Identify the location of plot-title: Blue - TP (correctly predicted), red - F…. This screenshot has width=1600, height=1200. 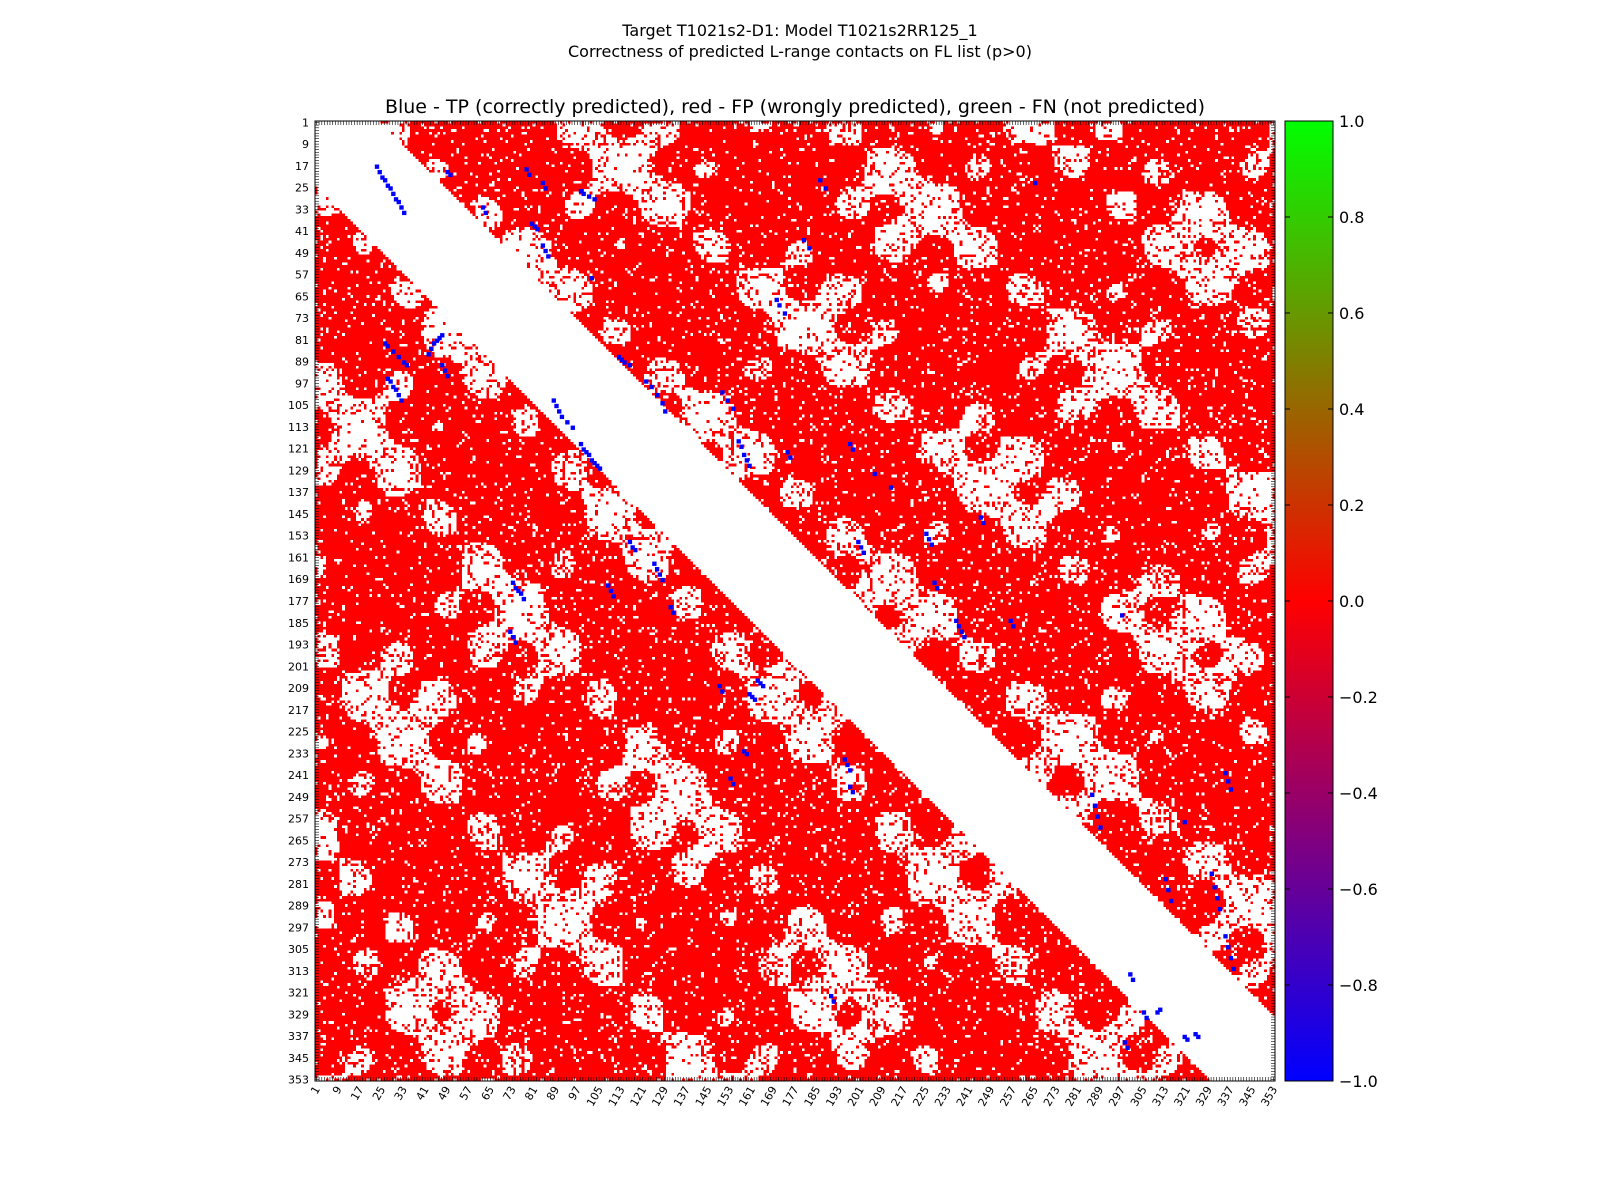
(795, 107).